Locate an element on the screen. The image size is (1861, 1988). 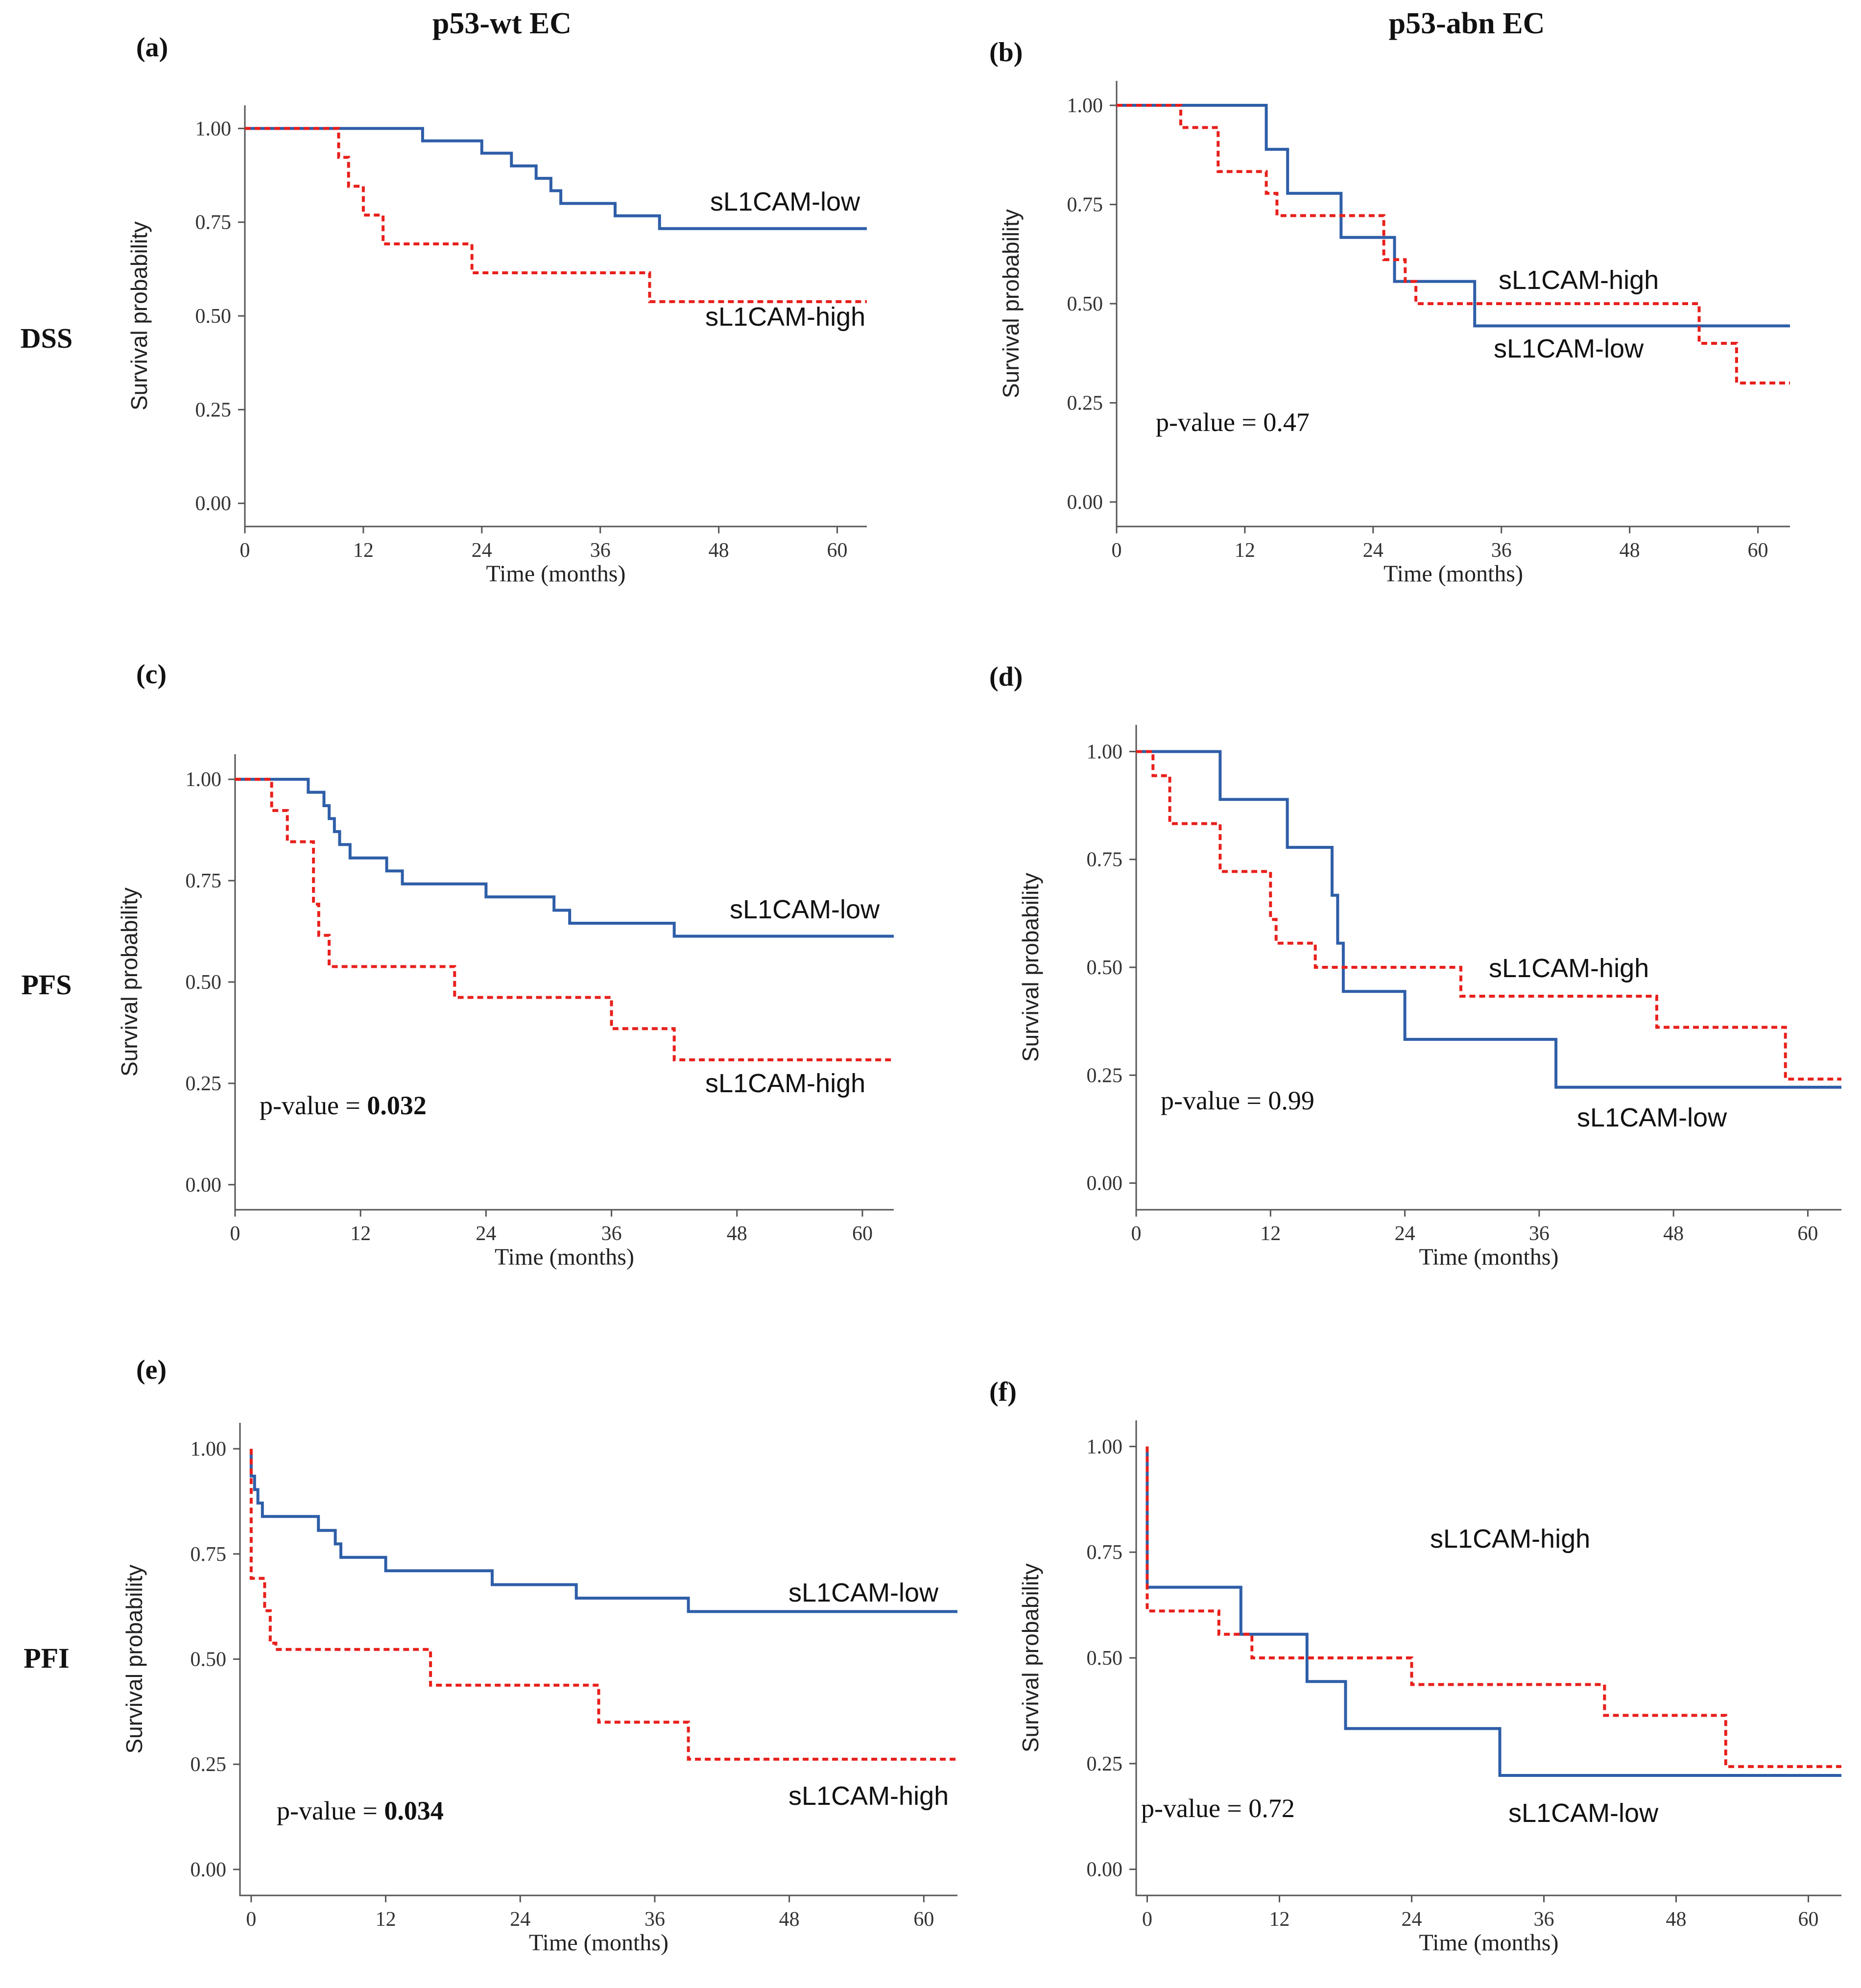
p-value-label: p-value = 0.99 is located at coordinates (1237, 1100).